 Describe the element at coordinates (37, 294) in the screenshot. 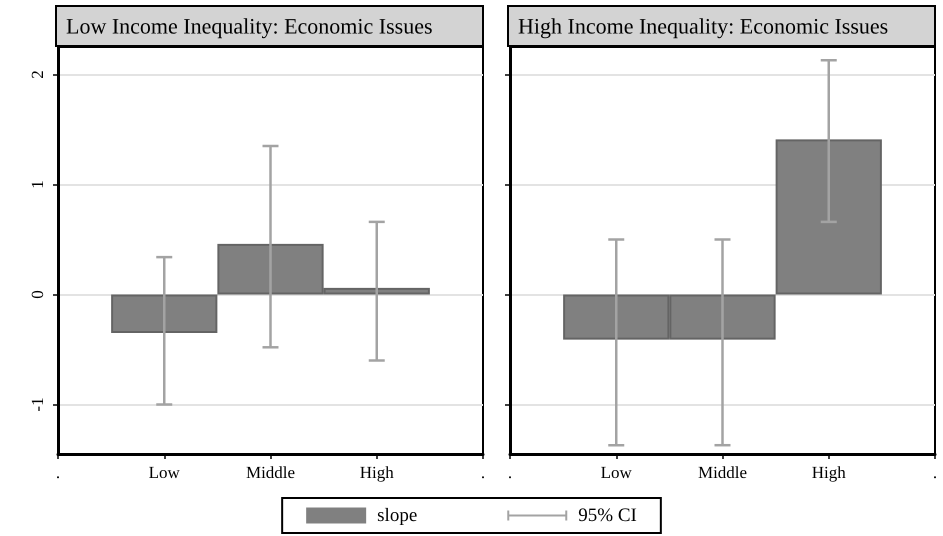

I see `y-tick-label: 0` at that location.